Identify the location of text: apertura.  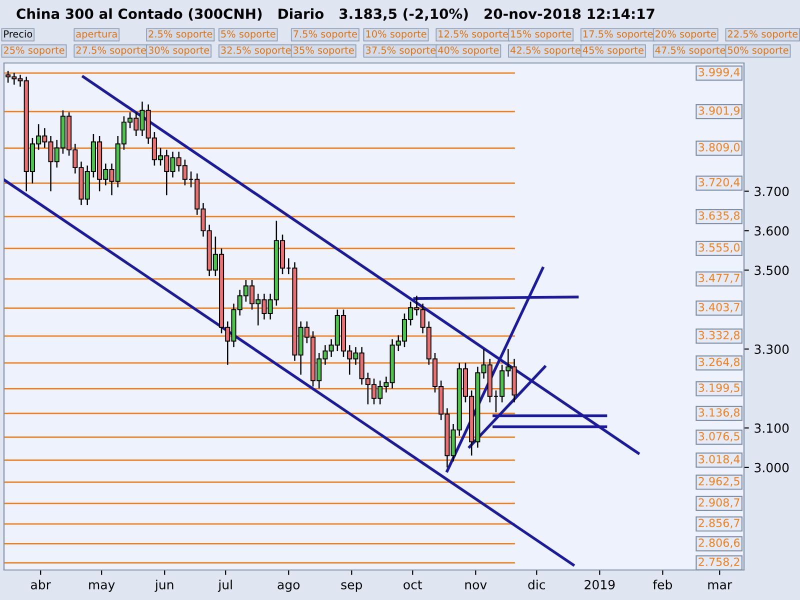
(96, 35).